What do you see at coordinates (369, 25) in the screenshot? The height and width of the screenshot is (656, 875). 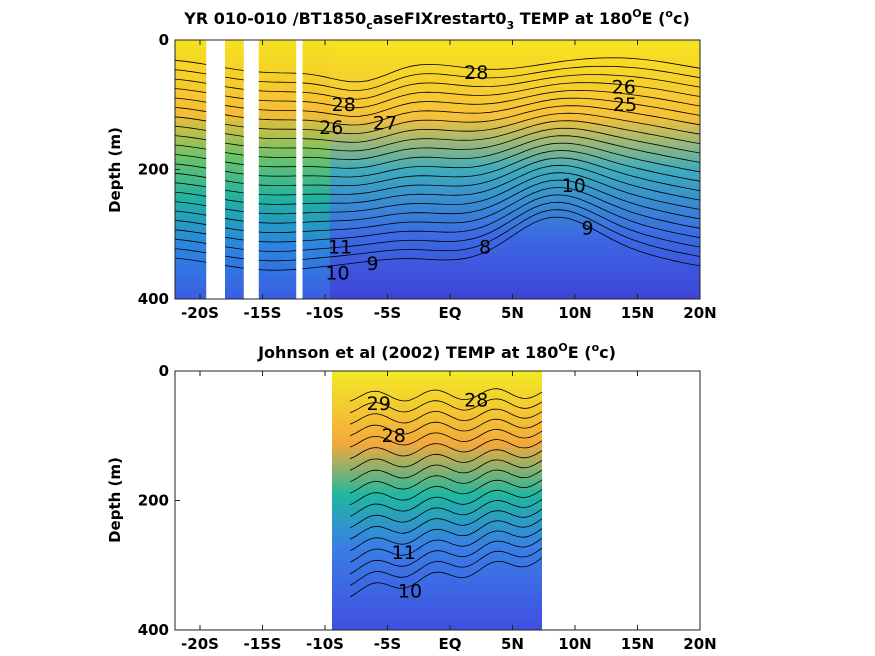 I see `title-sub1: c` at bounding box center [369, 25].